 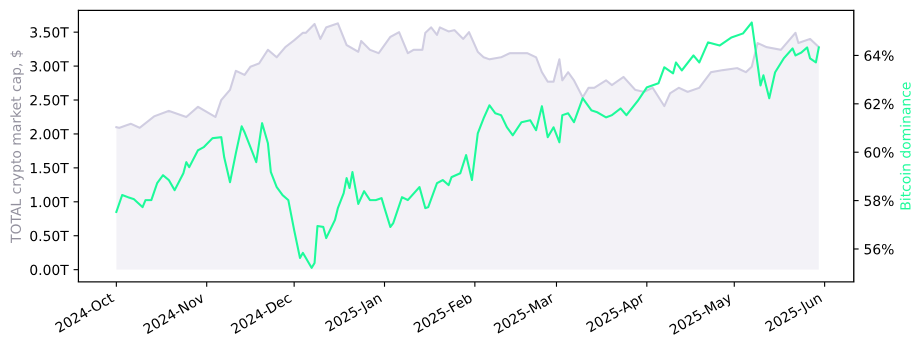 What do you see at coordinates (49, 32) in the screenshot?
I see `y-tick-label: 3.50T` at bounding box center [49, 32].